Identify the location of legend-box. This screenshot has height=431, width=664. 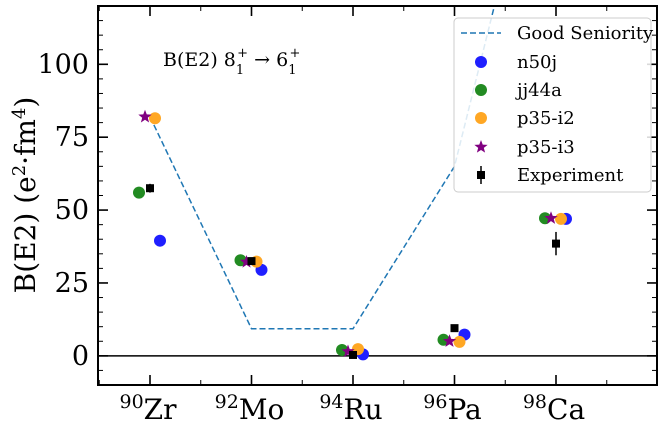
(552, 105).